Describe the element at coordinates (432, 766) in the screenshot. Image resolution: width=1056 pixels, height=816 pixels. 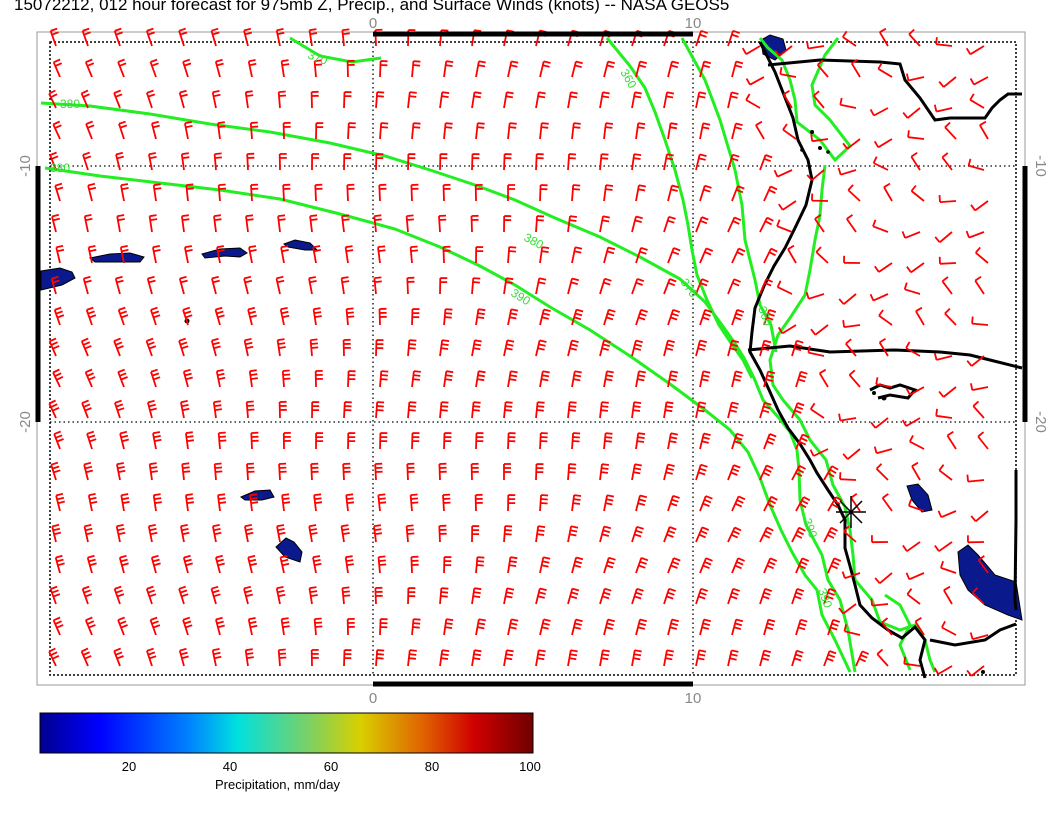
I see `colorbar-tick: 80` at that location.